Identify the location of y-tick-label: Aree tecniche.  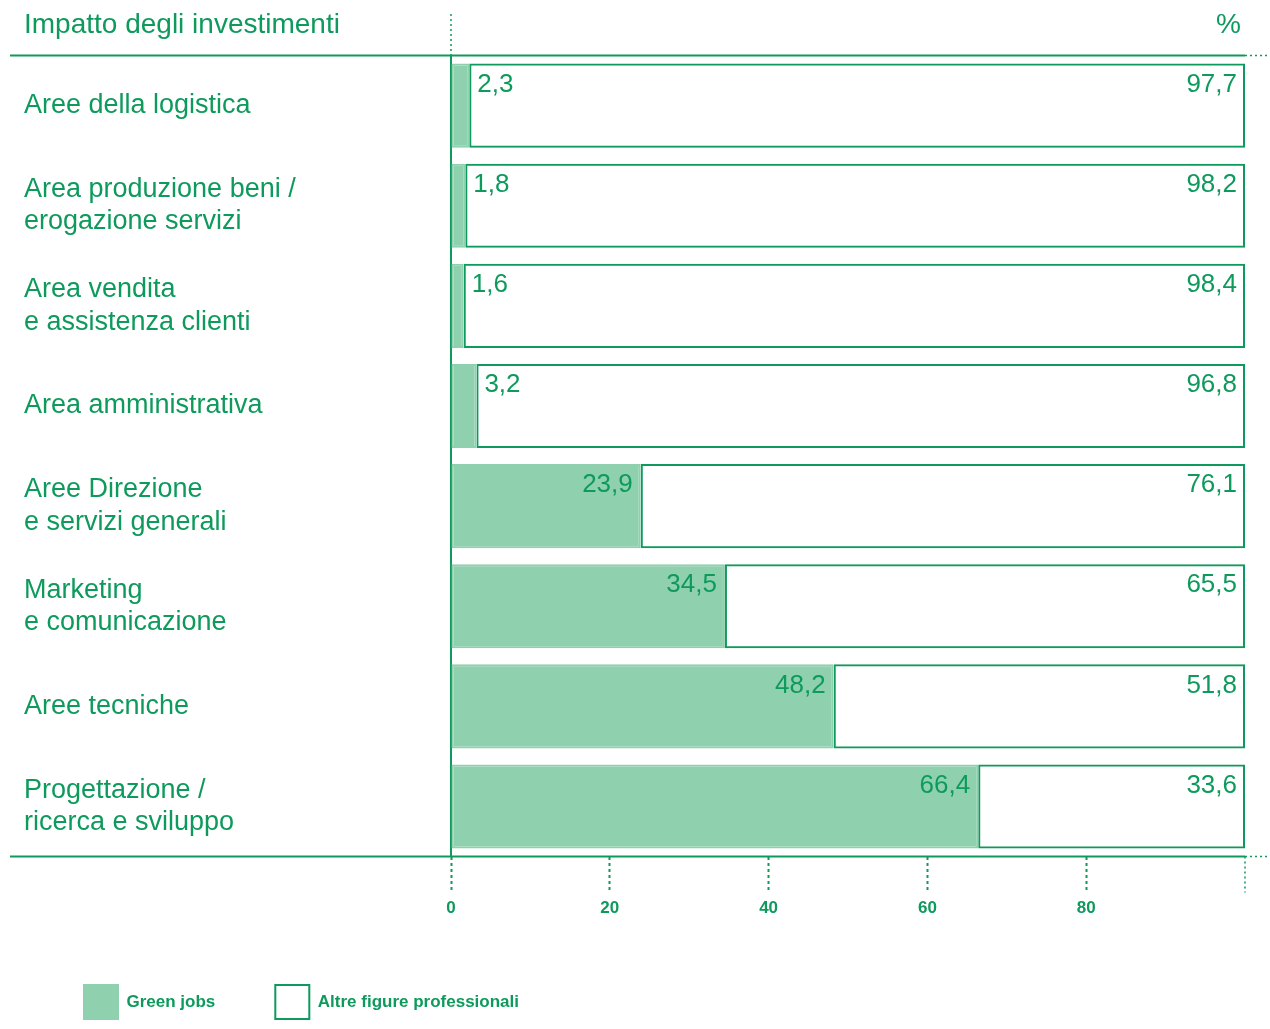
(107, 704).